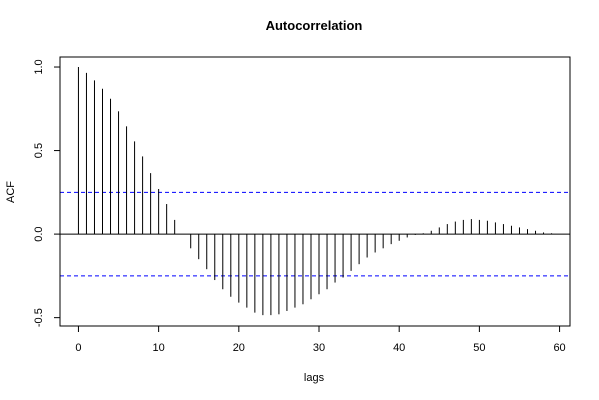 This screenshot has height=400, width=599. Describe the element at coordinates (239, 348) in the screenshot. I see `x-tick-label: 20` at that location.